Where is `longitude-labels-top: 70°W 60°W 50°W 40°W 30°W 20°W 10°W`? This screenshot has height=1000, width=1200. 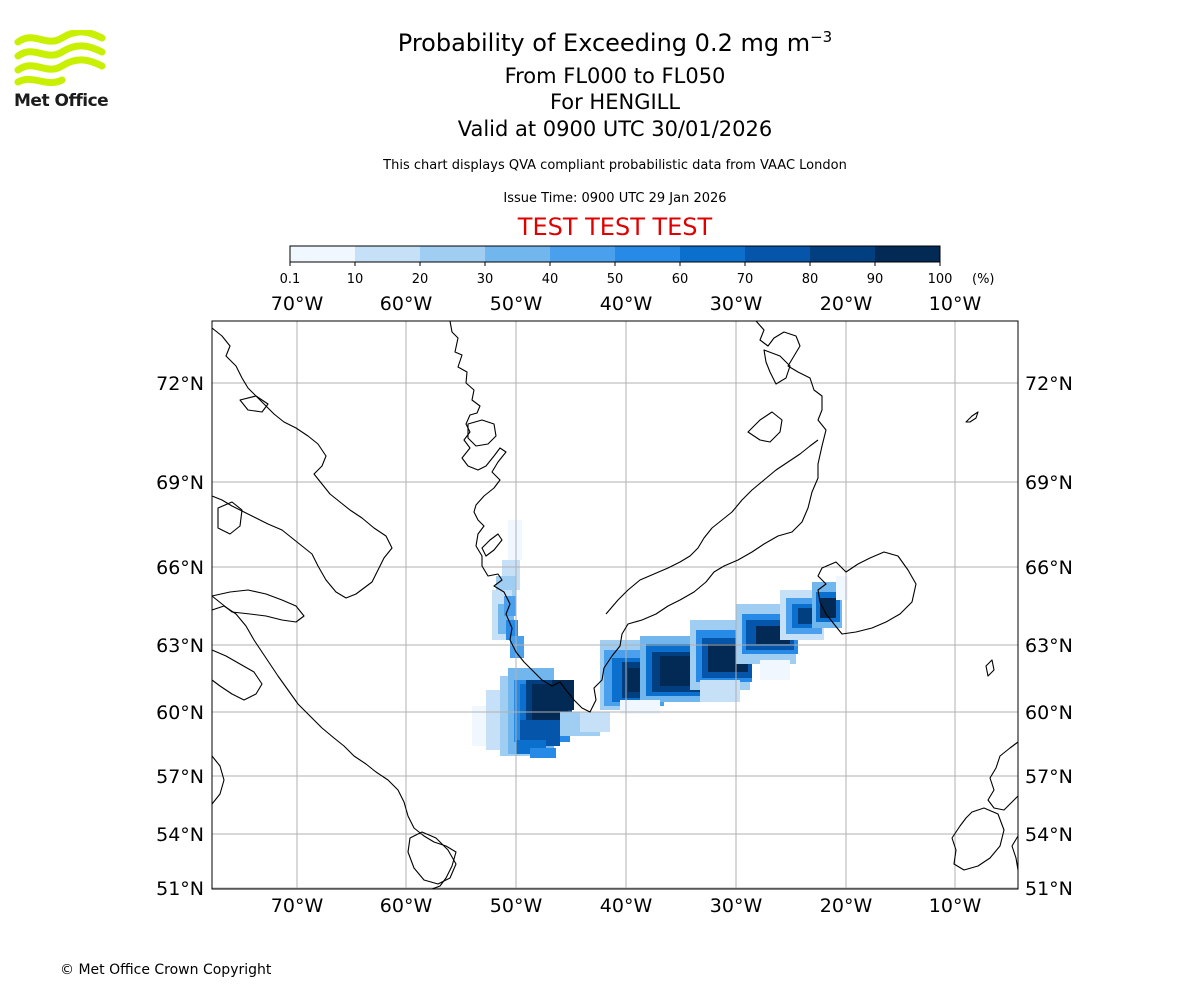 longitude-labels-top: 70°W 60°W 50°W 40°W 30°W 20°W 10°W is located at coordinates (626, 304).